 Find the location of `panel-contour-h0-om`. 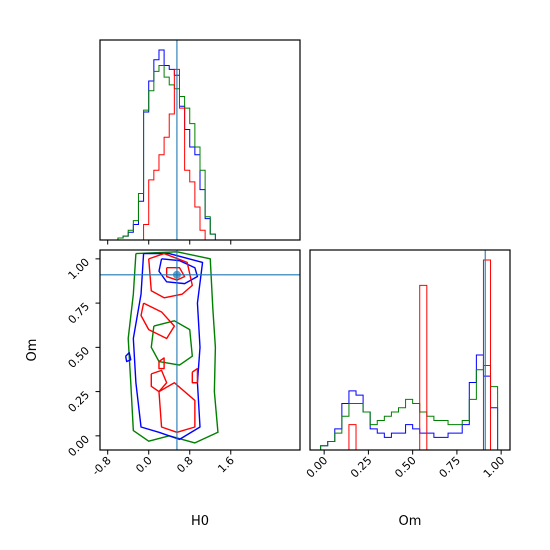

panel-contour-h0-om is located at coordinates (198, 352).